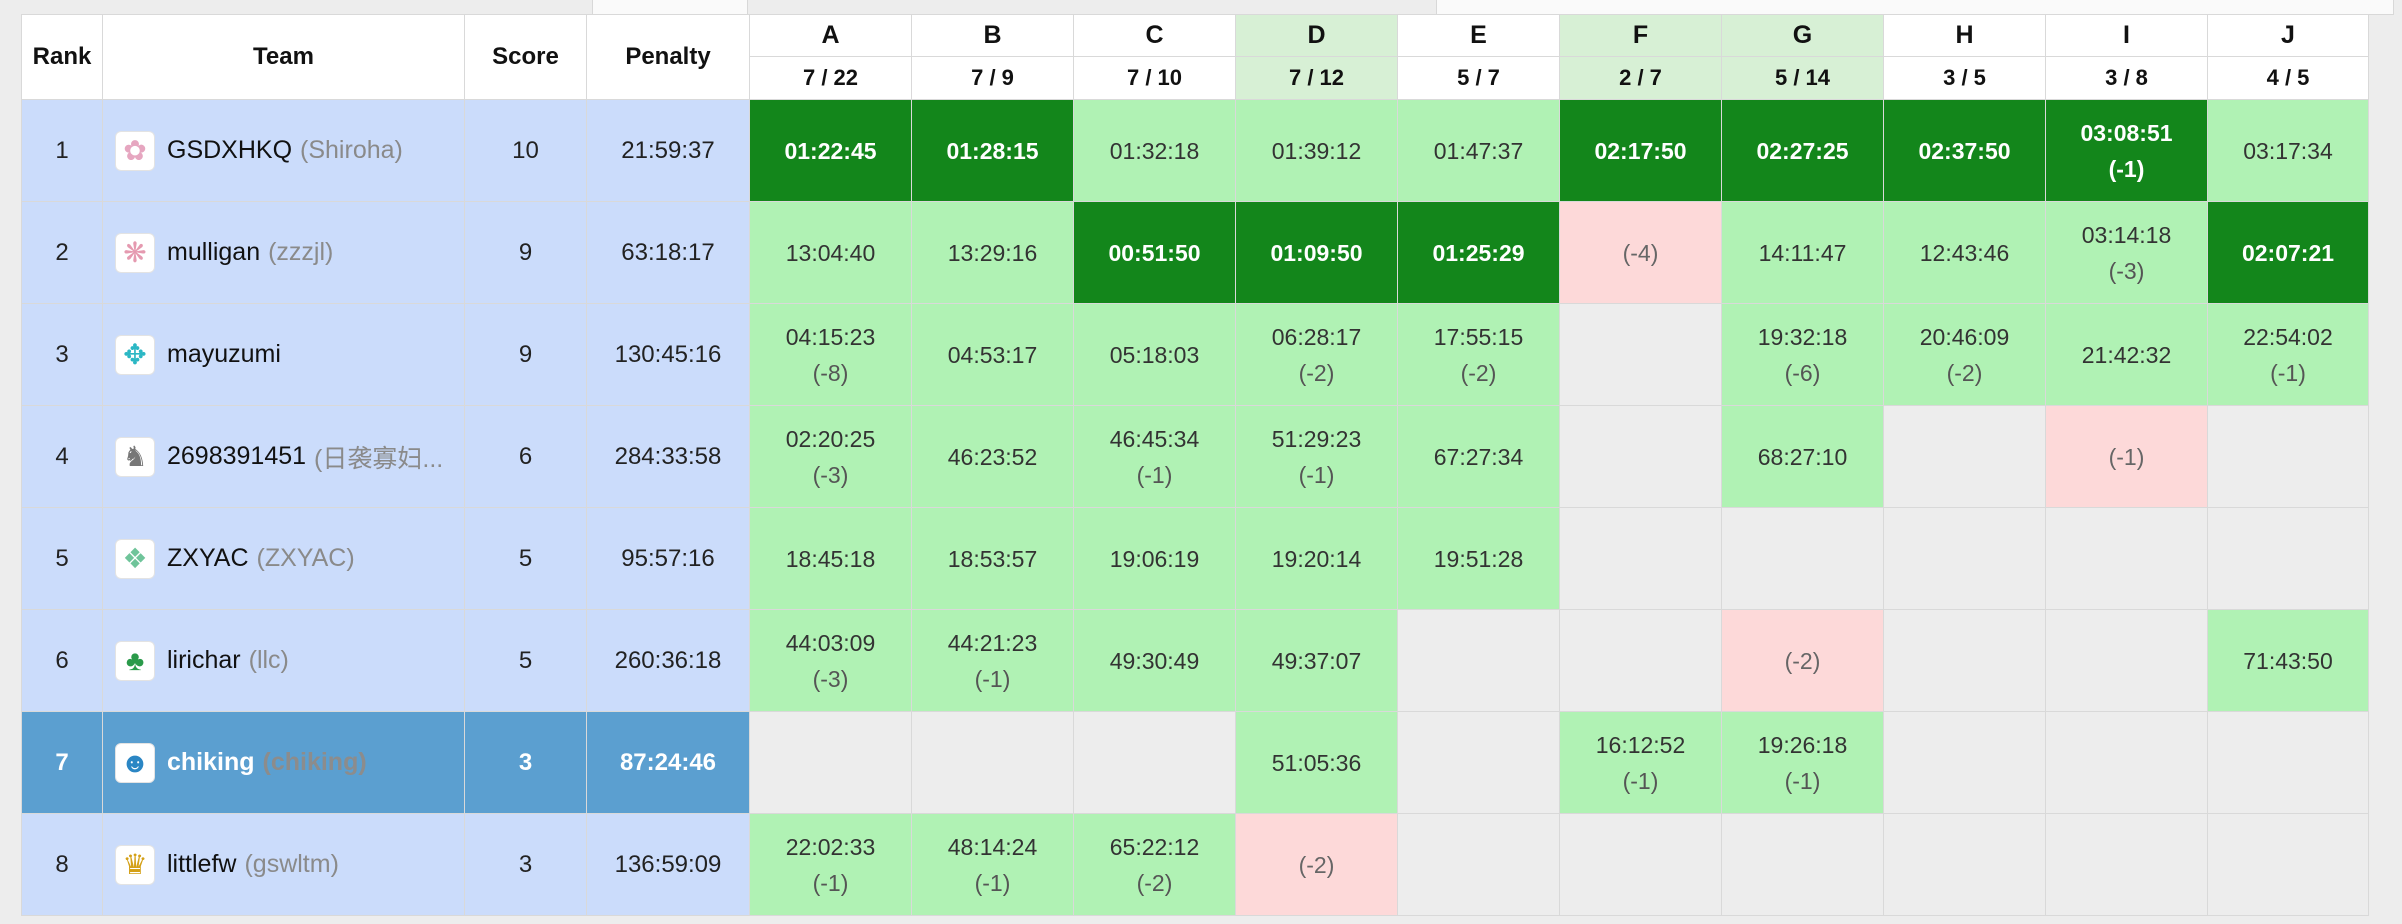 The image size is (2402, 924). What do you see at coordinates (1154, 456) in the screenshot?
I see `problem-cell-c: 46:45:34 (-1)` at bounding box center [1154, 456].